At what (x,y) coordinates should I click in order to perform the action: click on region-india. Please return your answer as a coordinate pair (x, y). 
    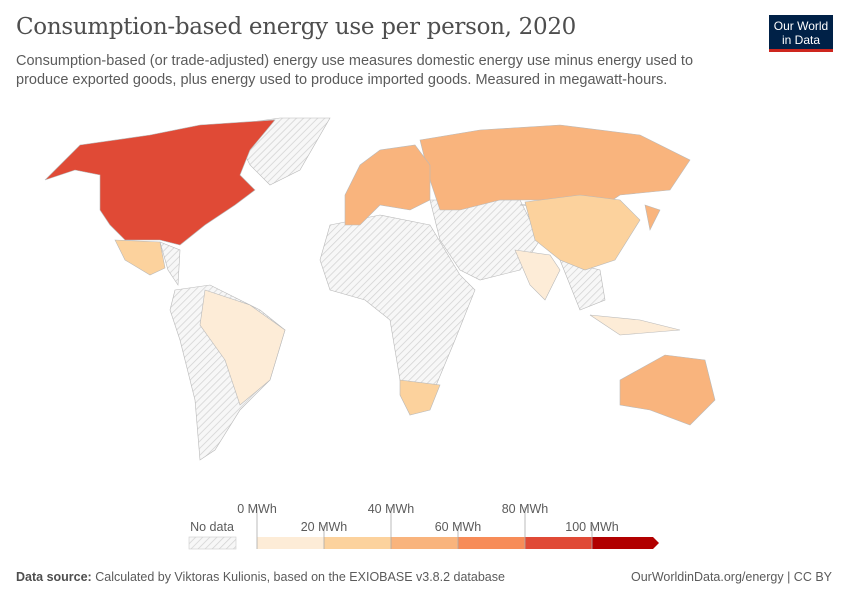
    Looking at the image, I should click on (537, 275).